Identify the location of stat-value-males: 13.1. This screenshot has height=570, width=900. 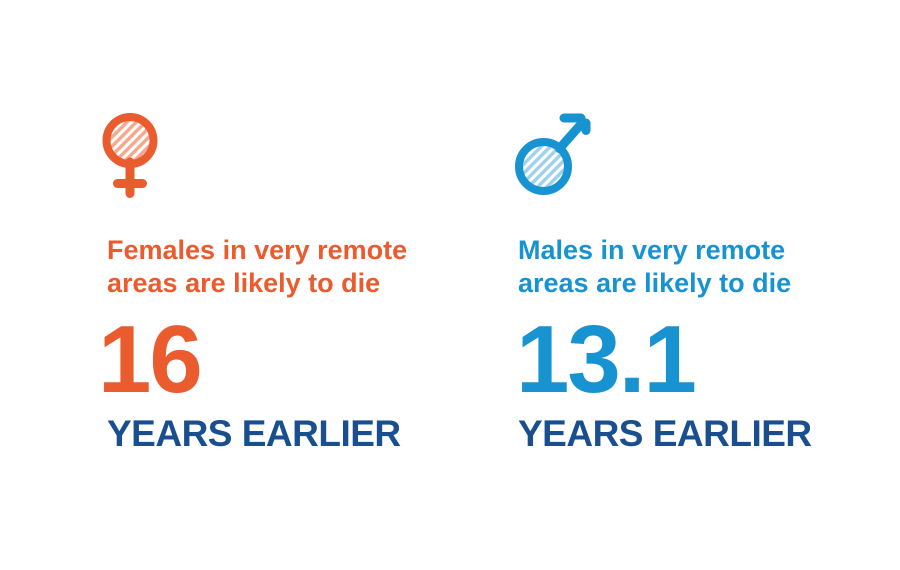
(606, 359).